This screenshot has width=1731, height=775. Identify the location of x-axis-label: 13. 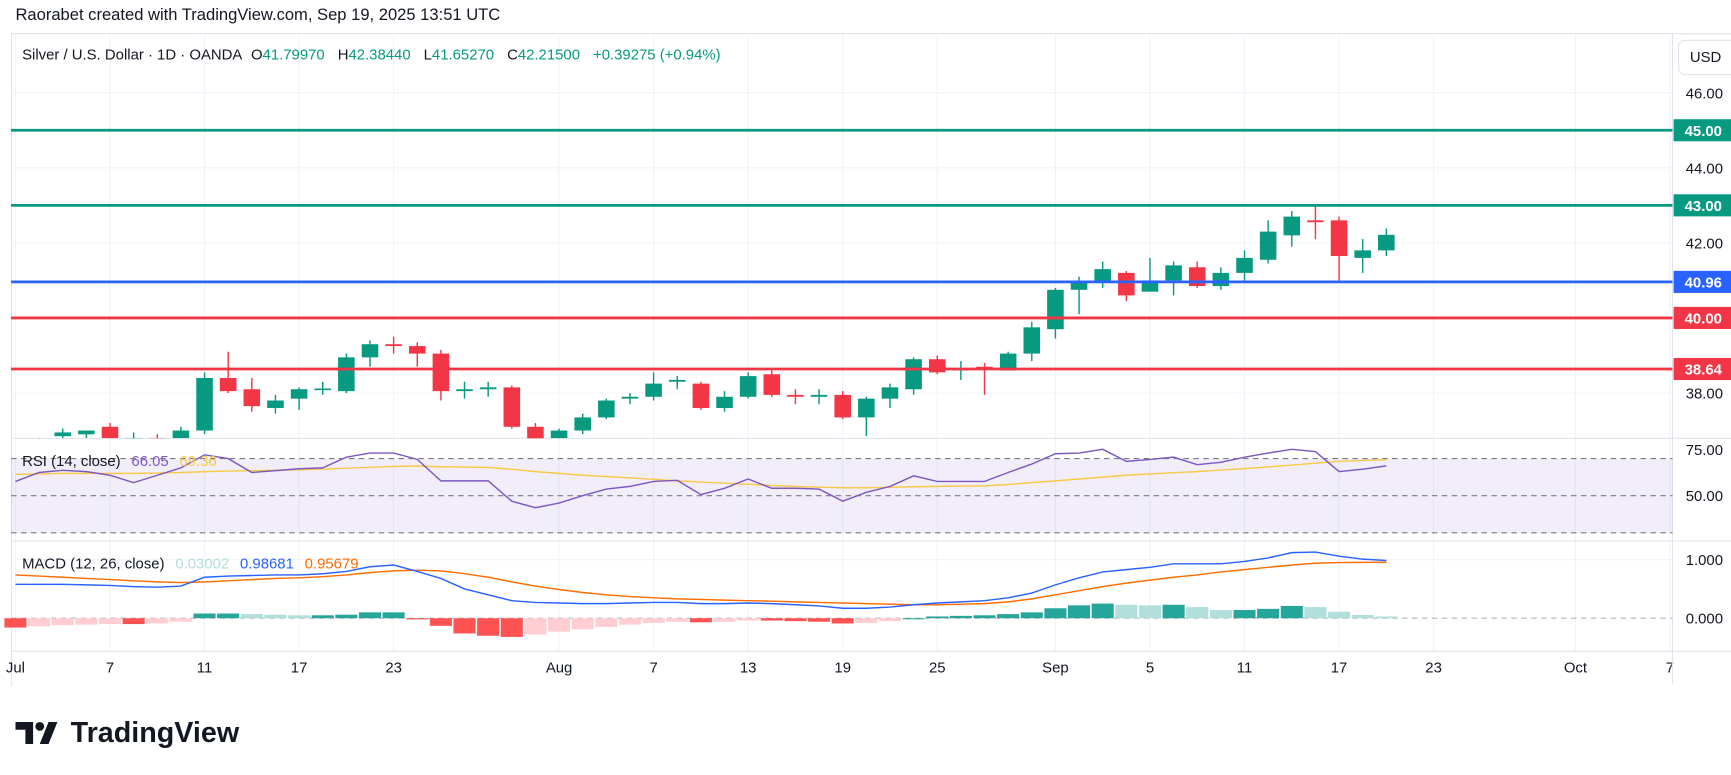
(748, 668).